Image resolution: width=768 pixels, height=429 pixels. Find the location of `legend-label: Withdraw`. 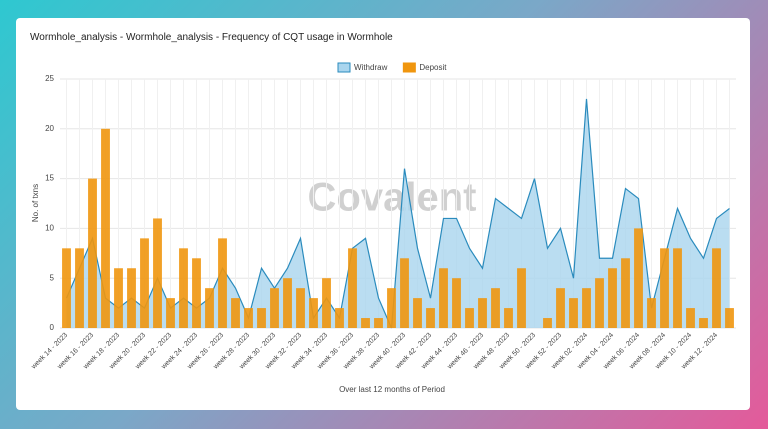

legend-label: Withdraw is located at coordinates (371, 67).